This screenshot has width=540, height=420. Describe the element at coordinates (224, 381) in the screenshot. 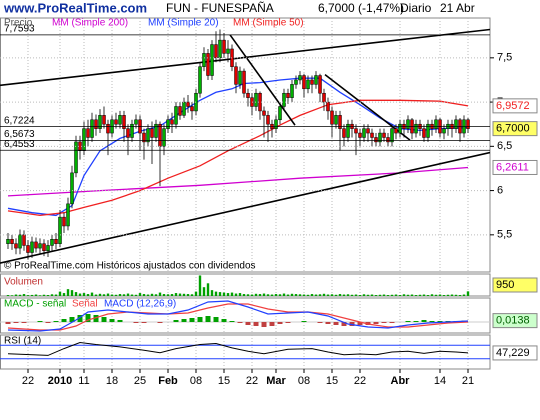

I see `x-tick-label: 15` at that location.